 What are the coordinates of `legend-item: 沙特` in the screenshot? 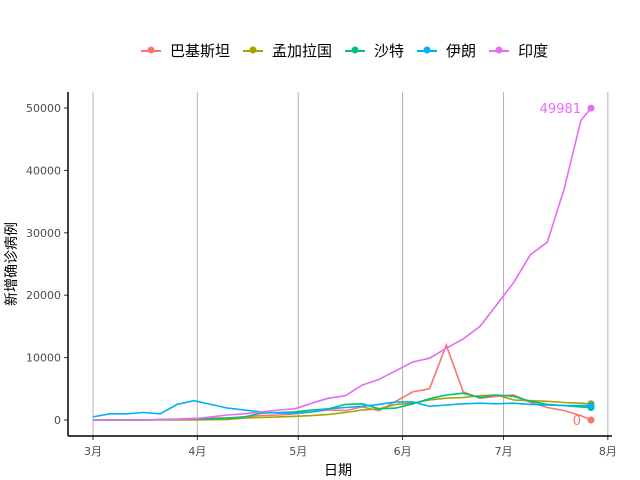 It's located at (374, 50).